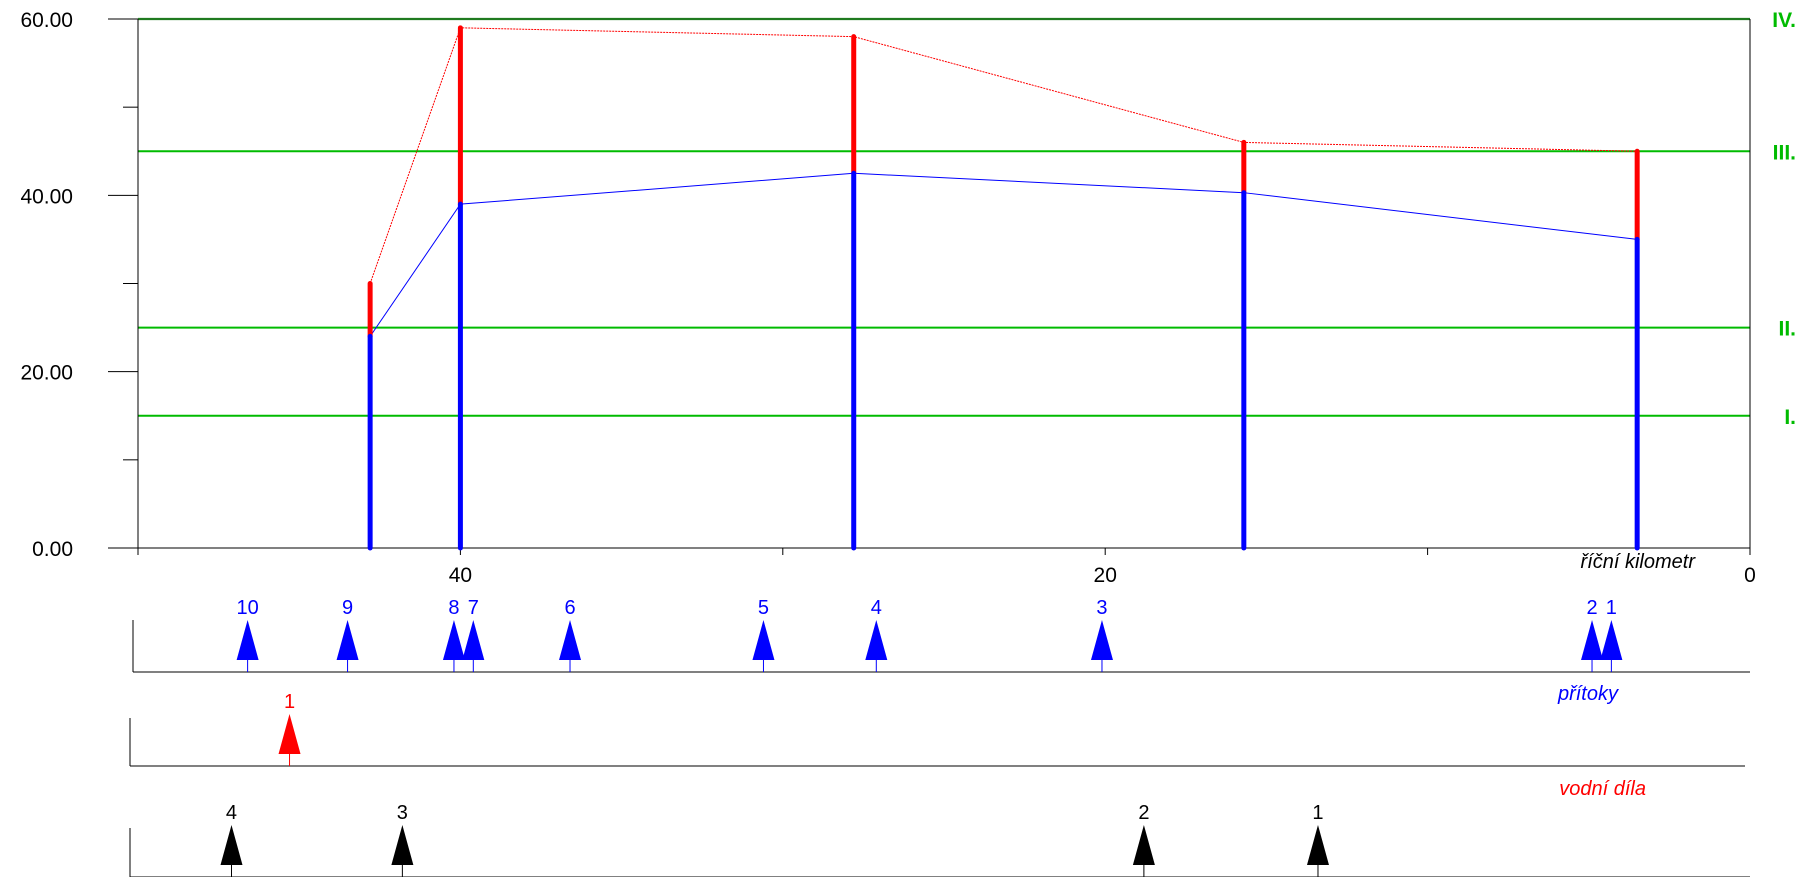 The height and width of the screenshot is (877, 1800). What do you see at coordinates (289, 702) in the screenshot?
I see `track-2-marker-label-1: 1` at bounding box center [289, 702].